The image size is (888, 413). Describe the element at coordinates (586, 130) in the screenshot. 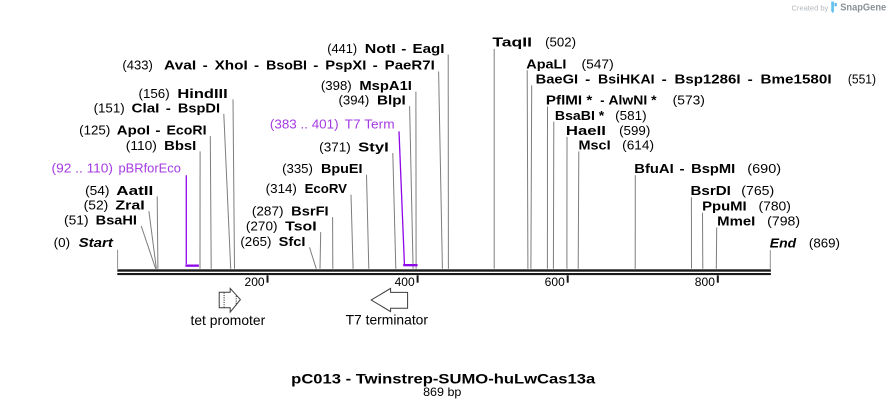

I see `svg-text: HaeII` at that location.